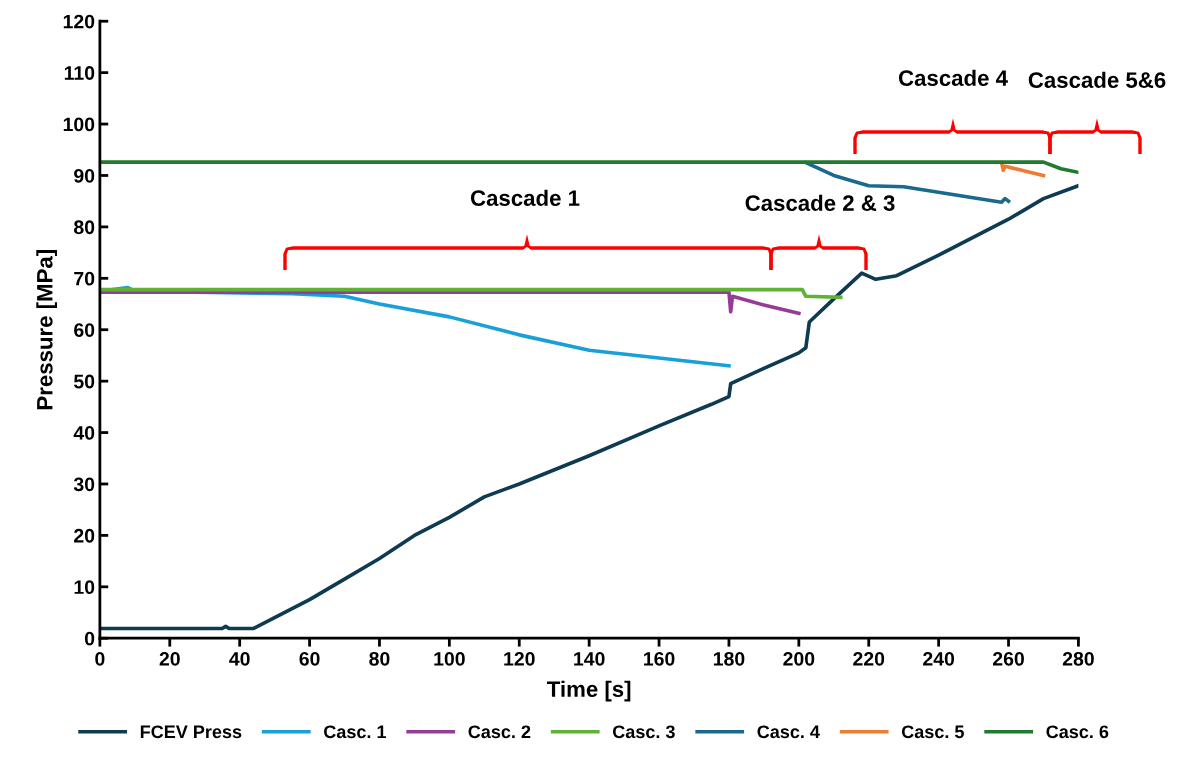 This screenshot has width=1189, height=758. Describe the element at coordinates (525, 197) in the screenshot. I see `annotation: Cascade 1` at that location.